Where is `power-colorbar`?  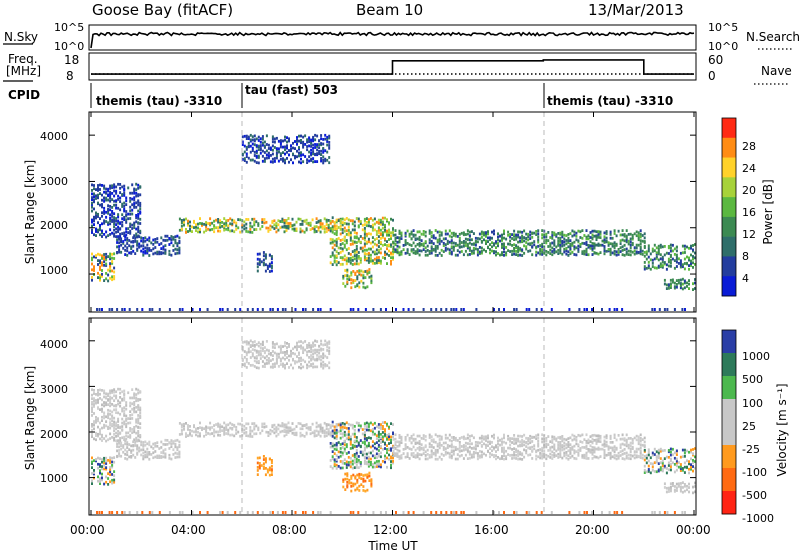 power-colorbar is located at coordinates (729, 207).